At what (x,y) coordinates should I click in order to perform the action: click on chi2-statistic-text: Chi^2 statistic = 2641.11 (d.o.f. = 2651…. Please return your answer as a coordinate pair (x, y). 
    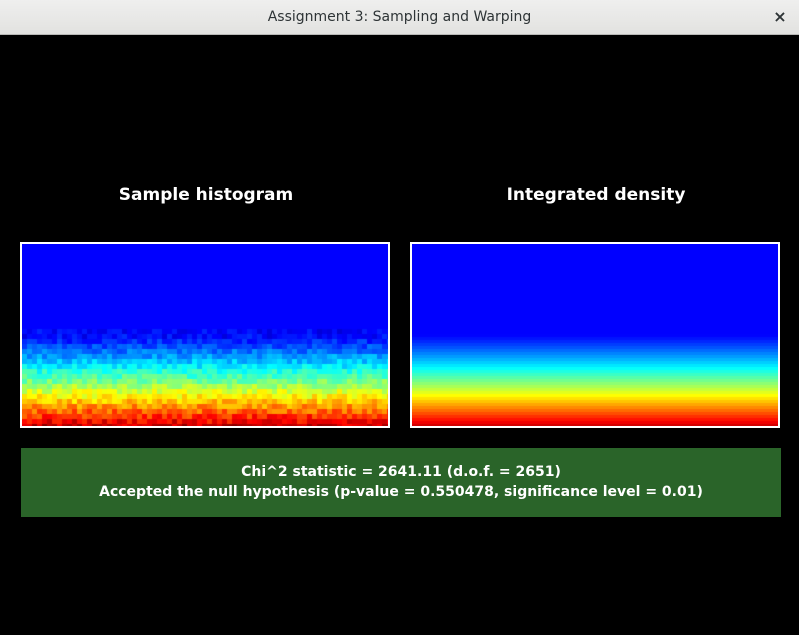
    Looking at the image, I should click on (401, 472).